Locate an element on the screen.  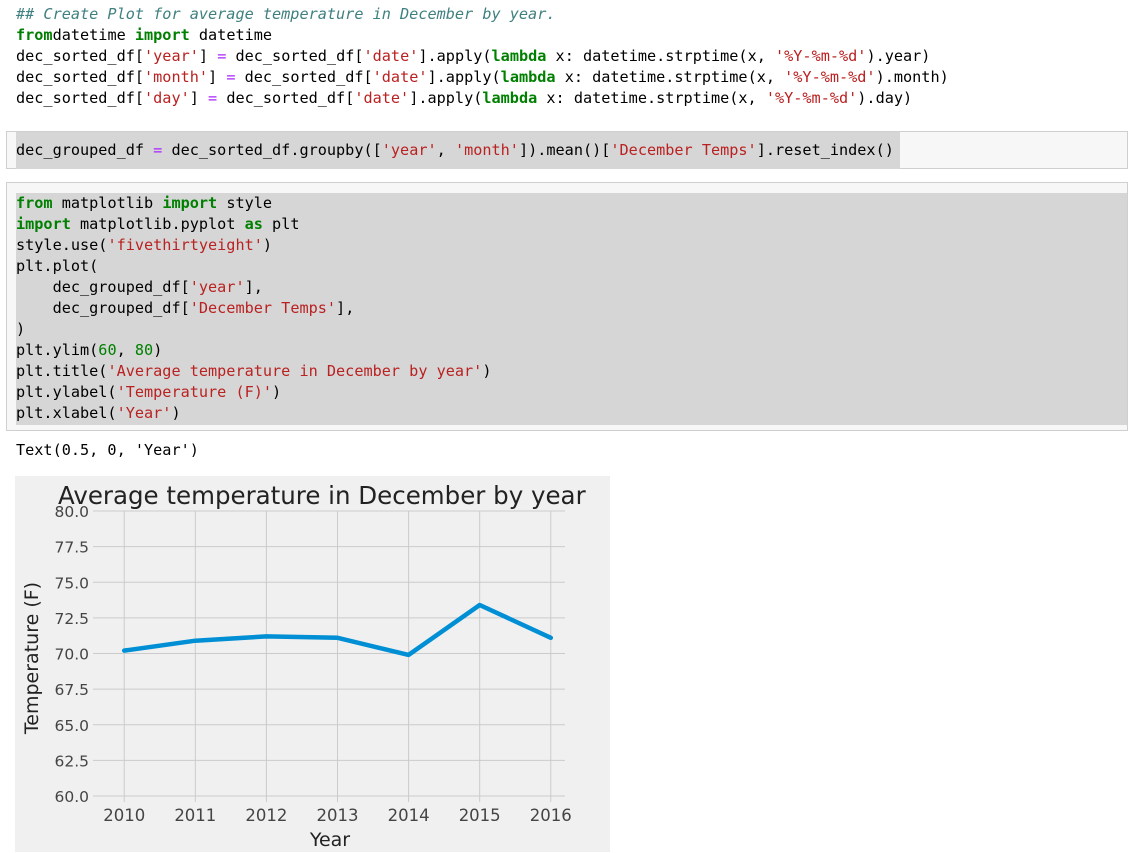
y-tick-label: 80.0 is located at coordinates (71, 512).